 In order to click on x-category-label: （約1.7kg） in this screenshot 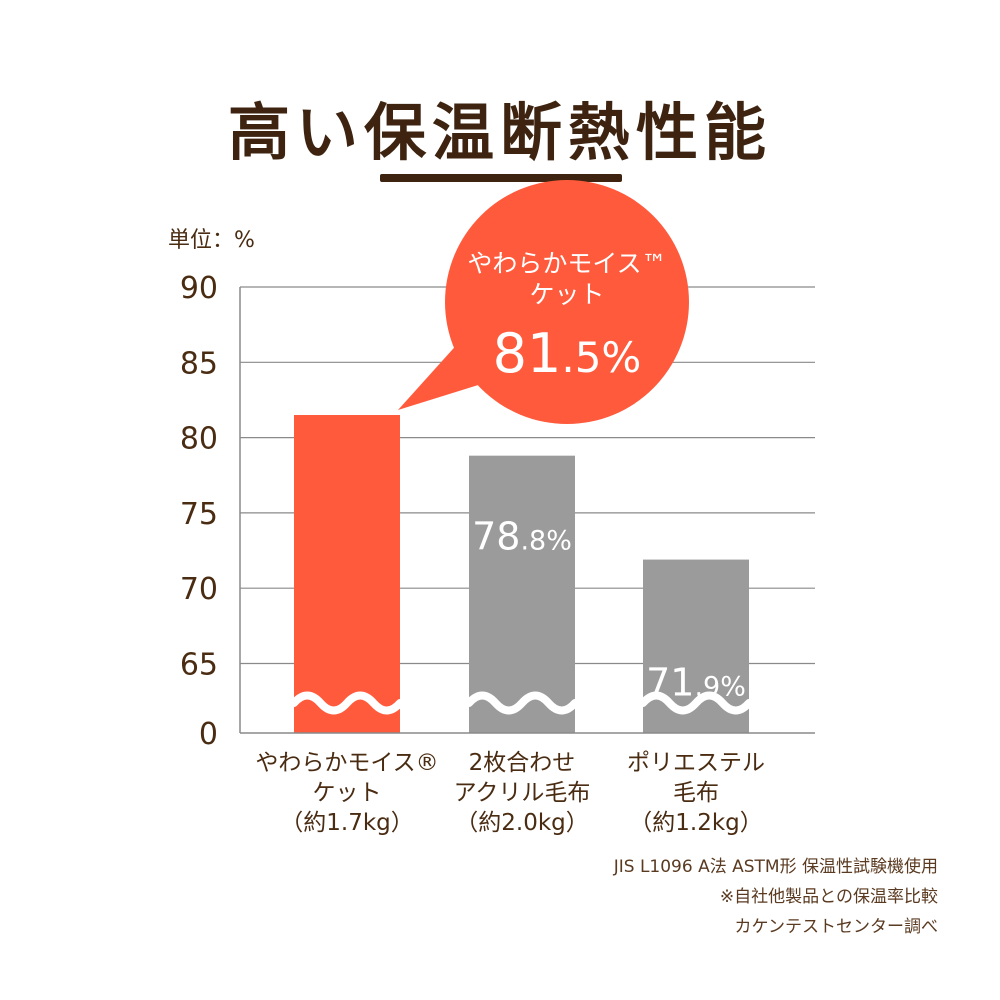, I will do `click(347, 823)`.